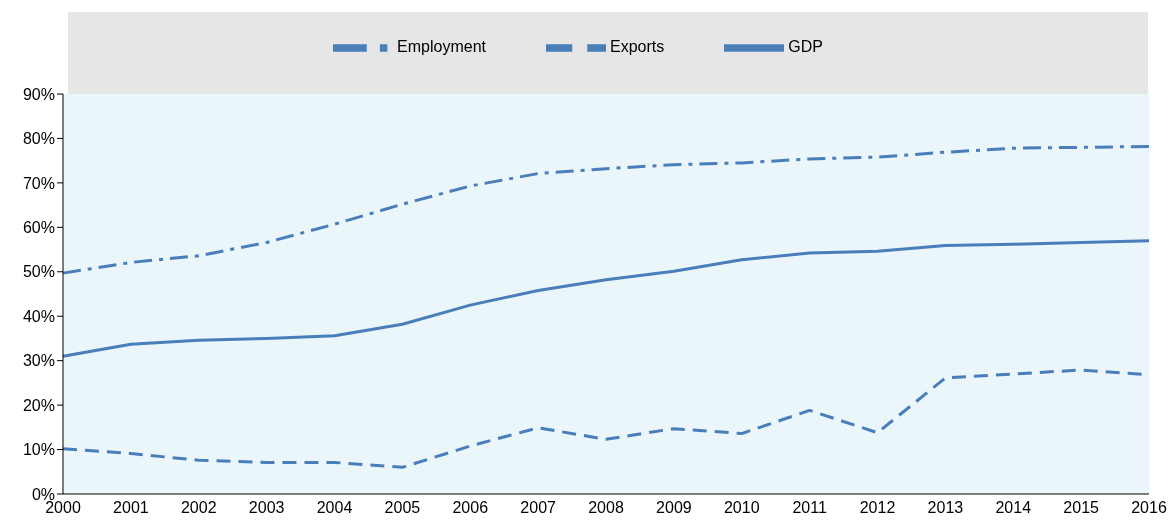 This screenshot has height=528, width=1171. Describe the element at coordinates (1081, 508) in the screenshot. I see `x-tick-label: 2015` at that location.